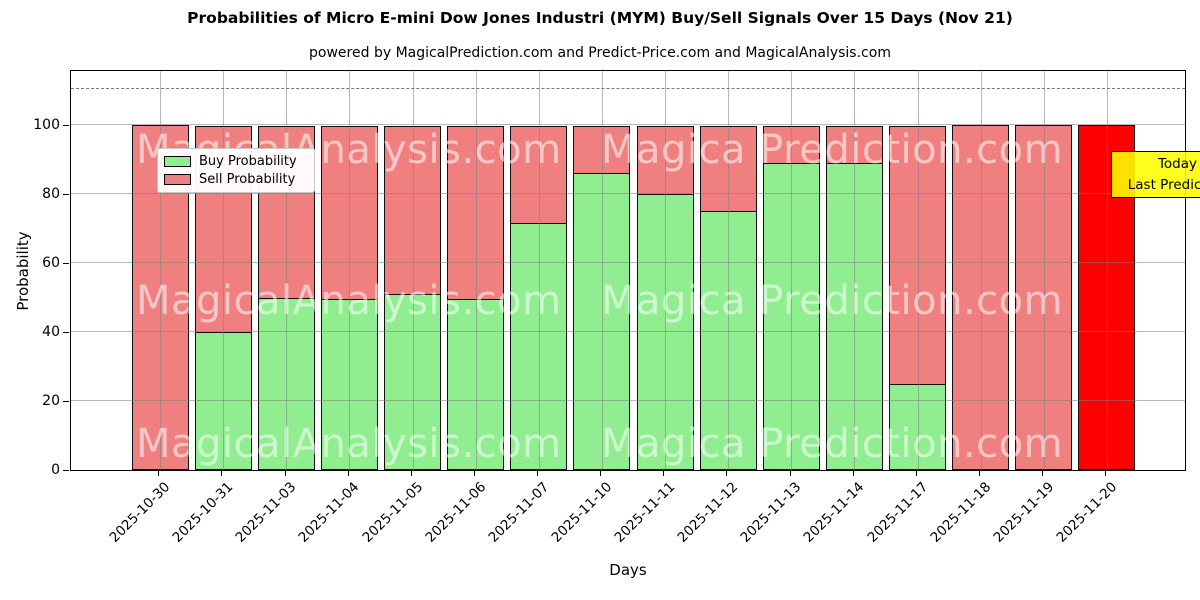  I want to click on y-tick-label: 0, so click(55, 470).